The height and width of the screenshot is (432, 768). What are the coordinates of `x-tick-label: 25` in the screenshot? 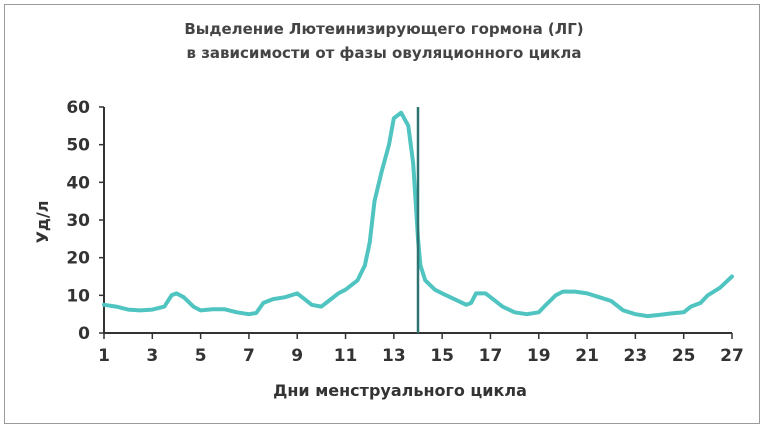 It's located at (684, 356).